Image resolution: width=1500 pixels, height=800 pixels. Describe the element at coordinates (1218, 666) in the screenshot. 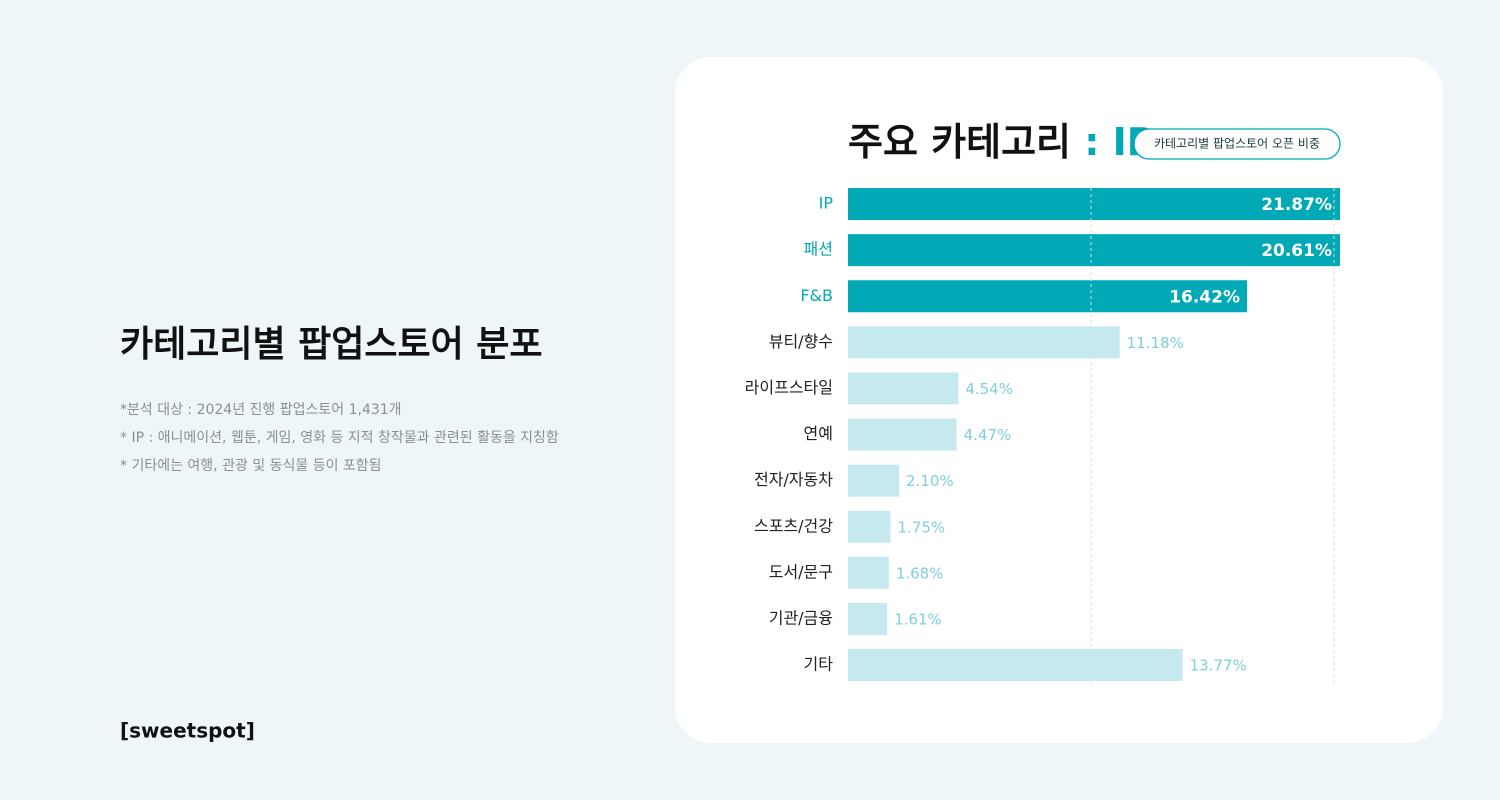

I see `value-label: 13.77%` at that location.